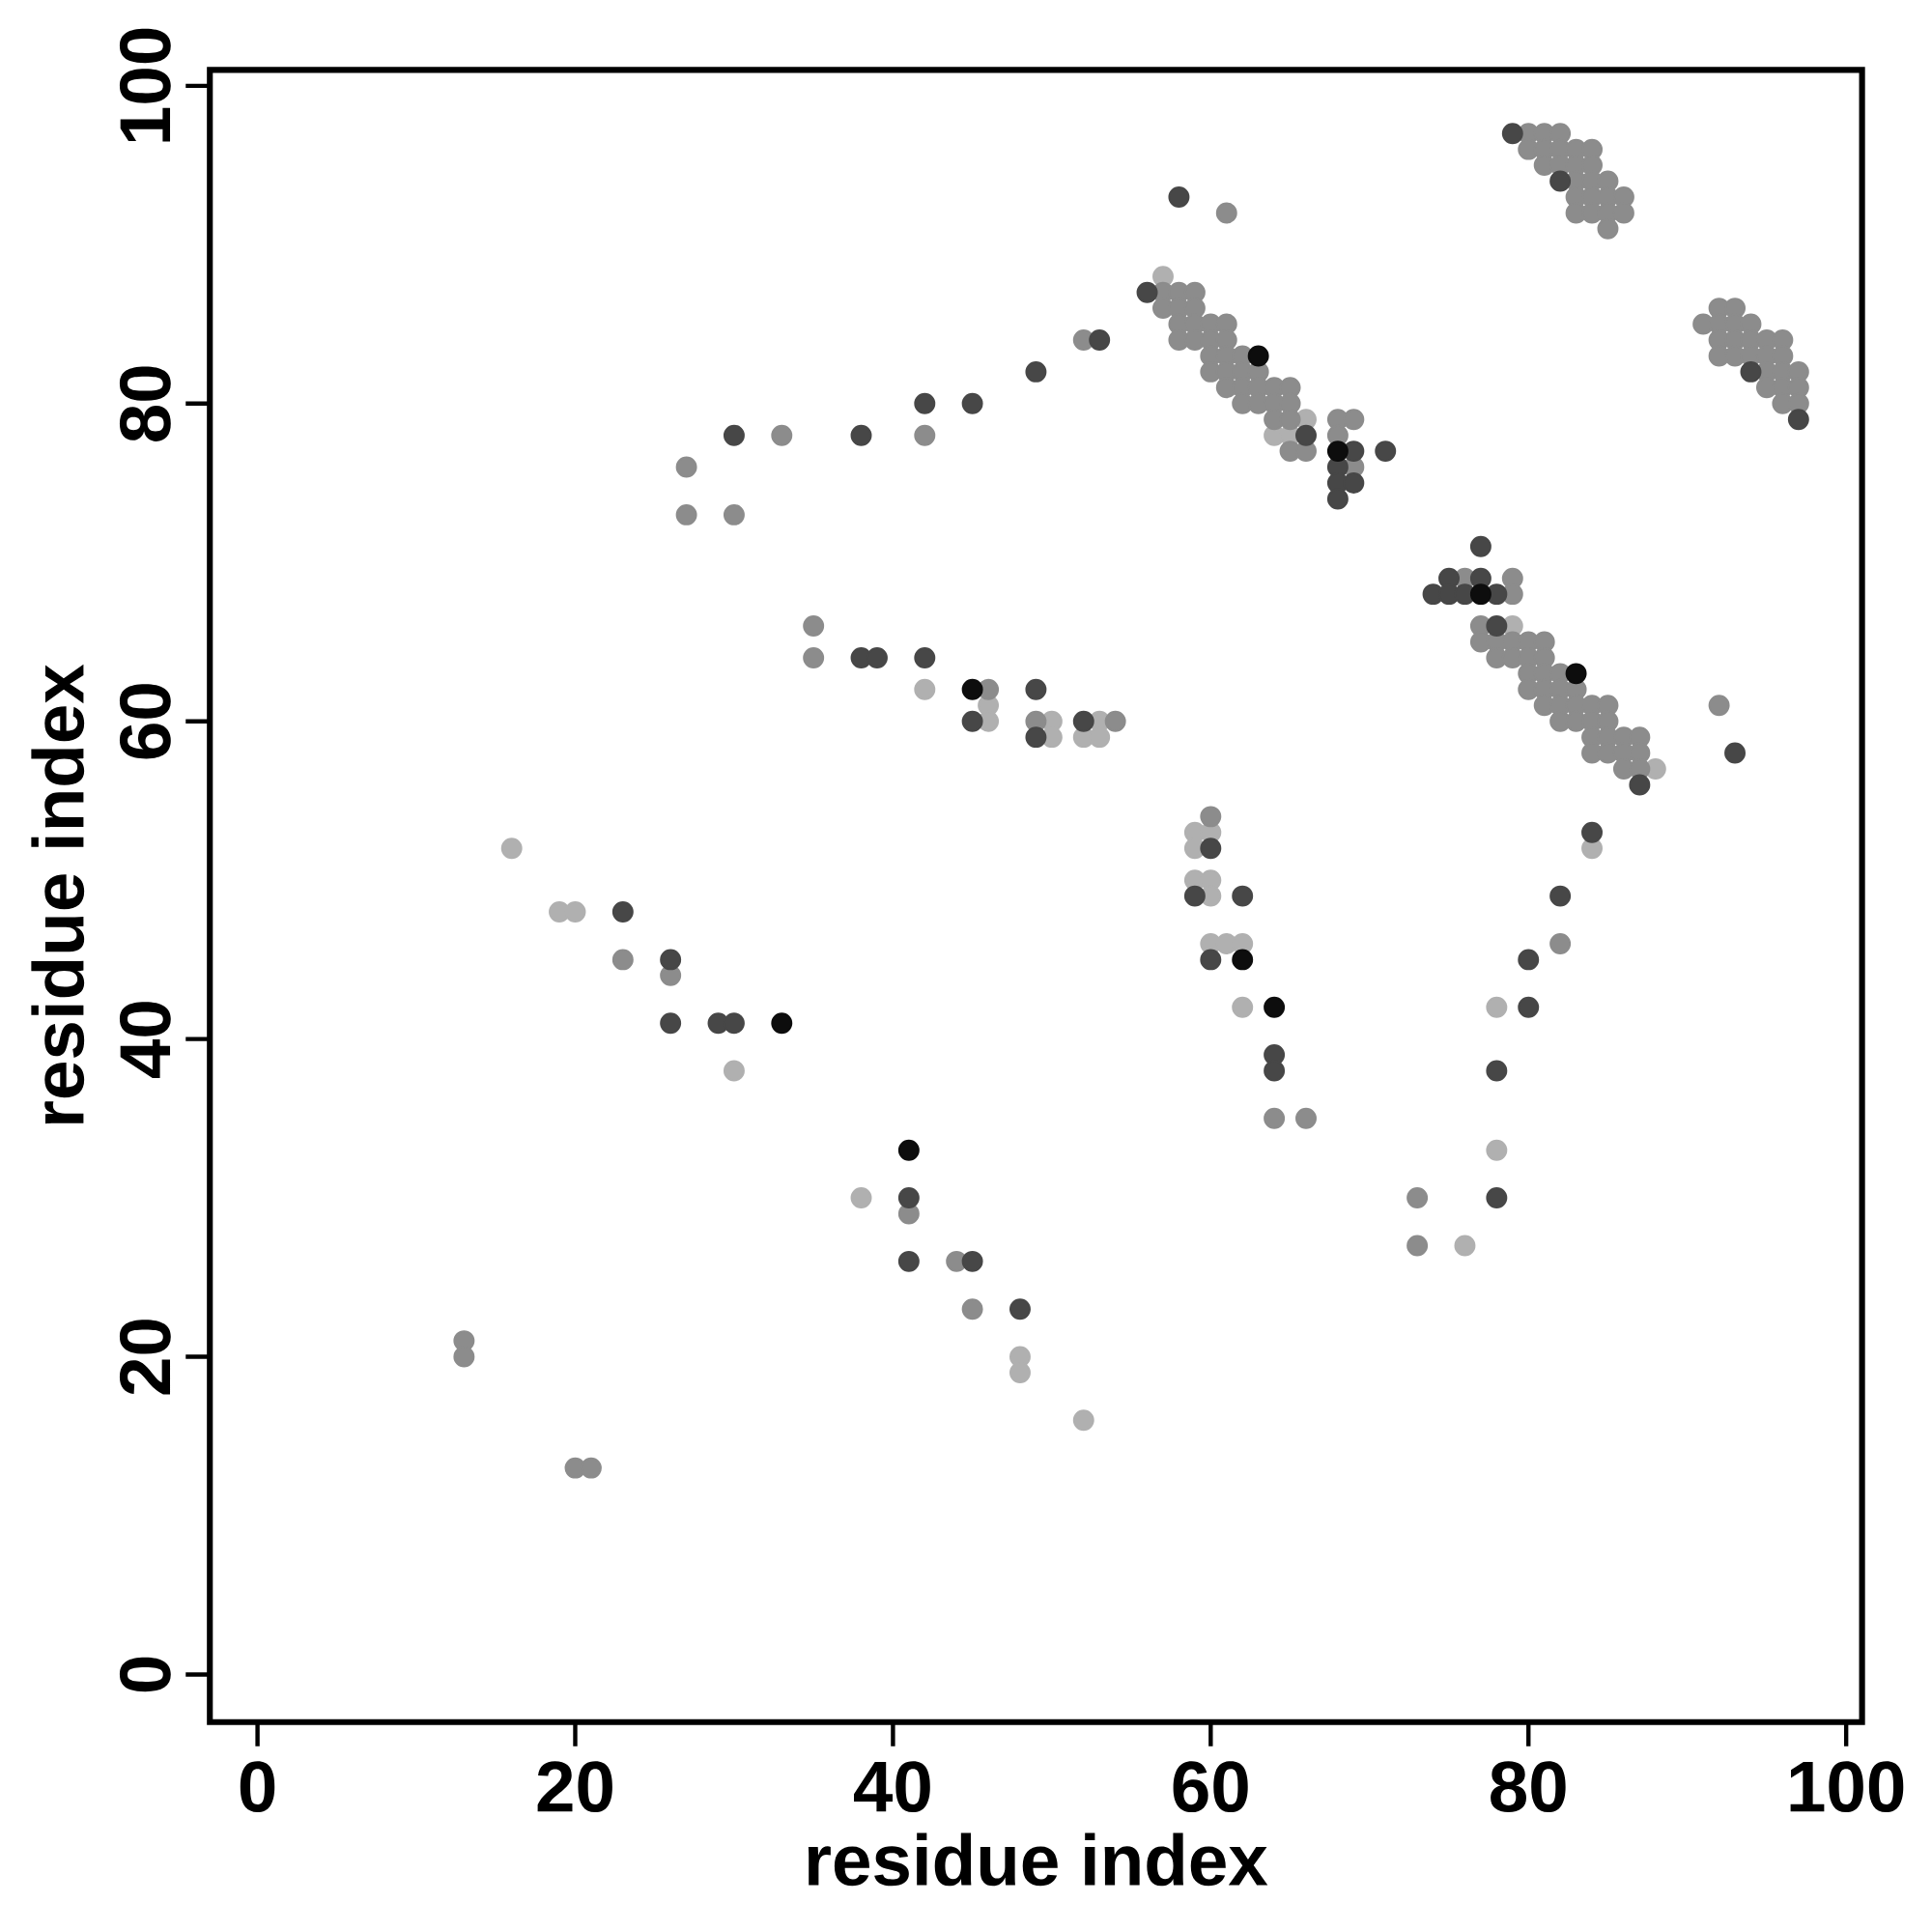 The width and height of the screenshot is (1932, 1931). I want to click on y-tick-label: 40, so click(145, 1040).